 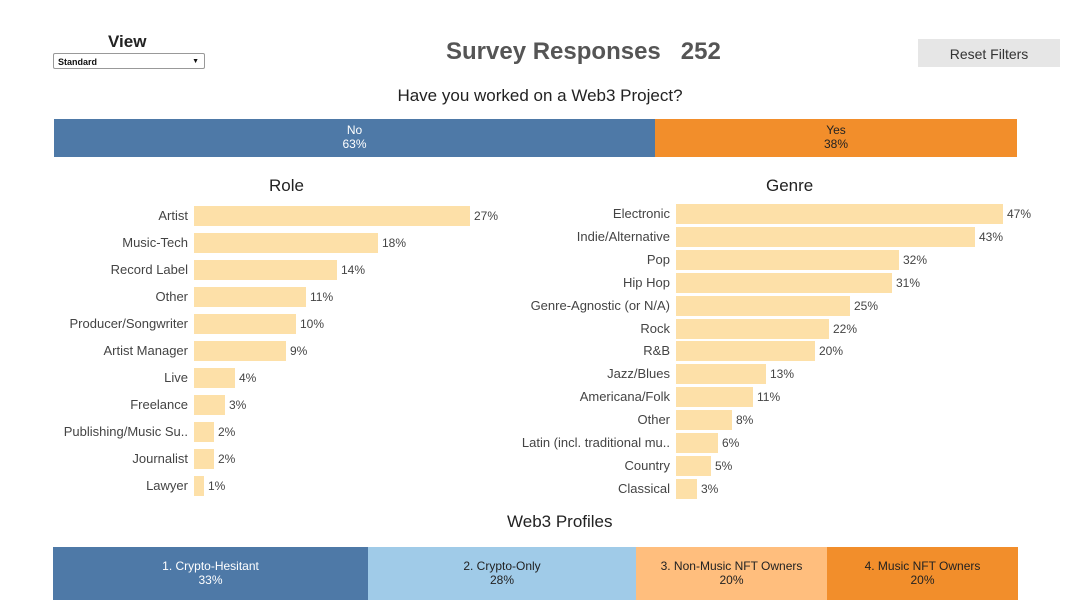 What do you see at coordinates (255, 459) in the screenshot?
I see `role-row: Journalist 2%` at bounding box center [255, 459].